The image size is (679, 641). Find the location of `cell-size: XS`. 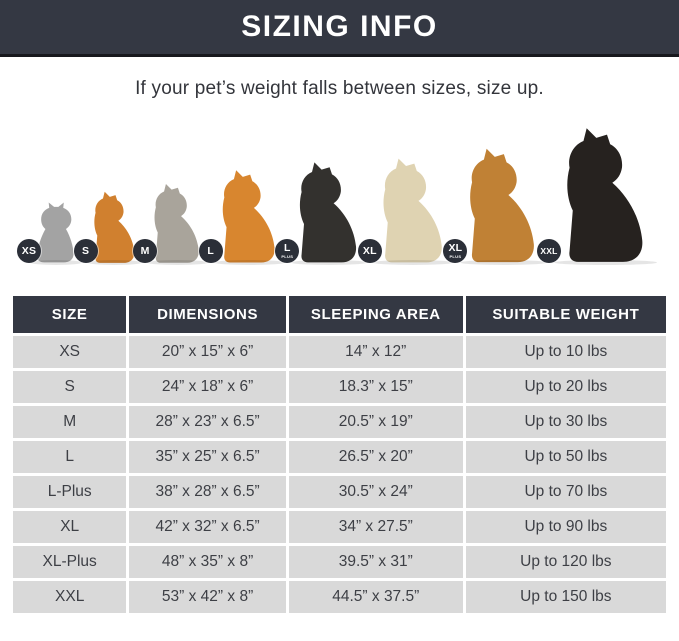

cell-size: XS is located at coordinates (70, 352).